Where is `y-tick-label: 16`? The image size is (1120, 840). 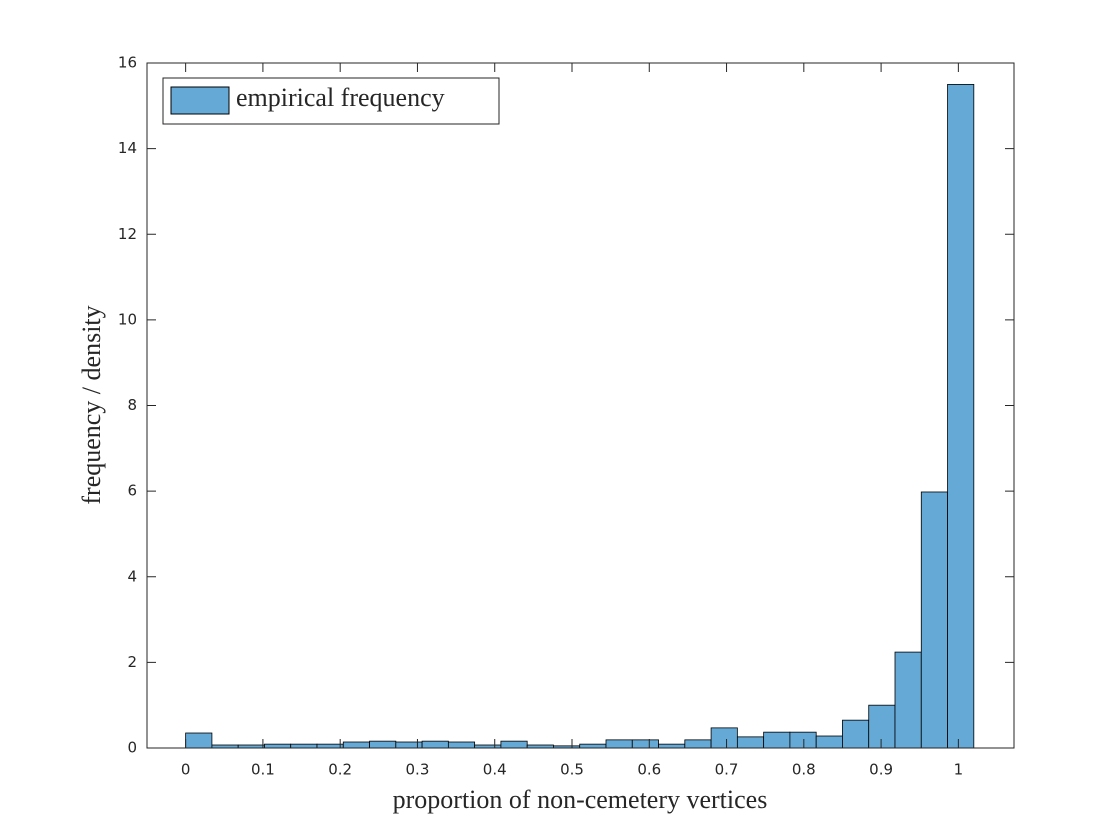 y-tick-label: 16 is located at coordinates (127, 63).